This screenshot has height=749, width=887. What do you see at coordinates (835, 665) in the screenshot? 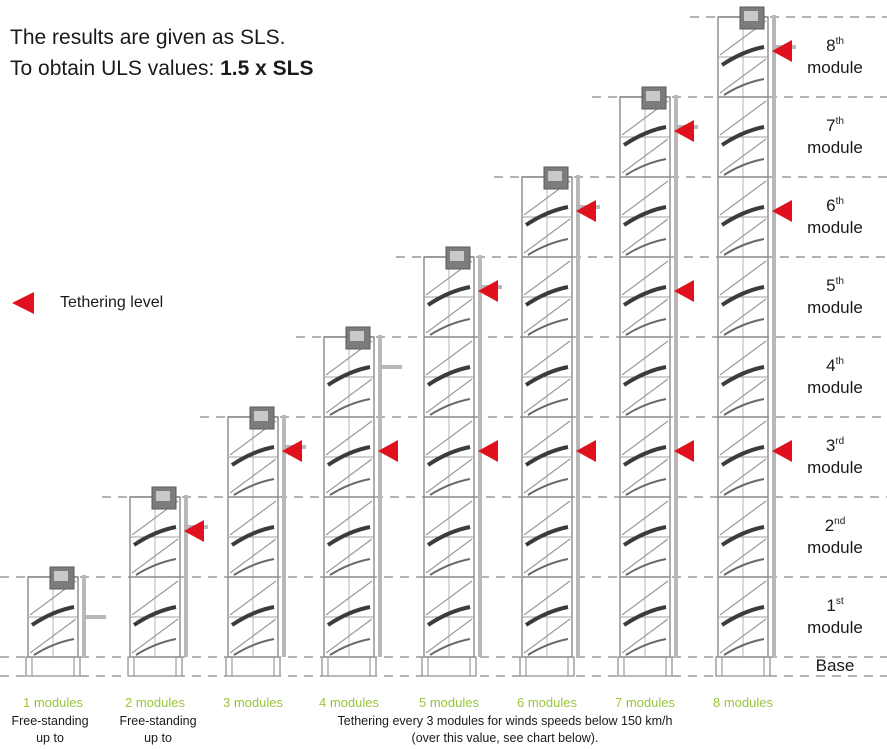
I see `base-label: Base` at bounding box center [835, 665].